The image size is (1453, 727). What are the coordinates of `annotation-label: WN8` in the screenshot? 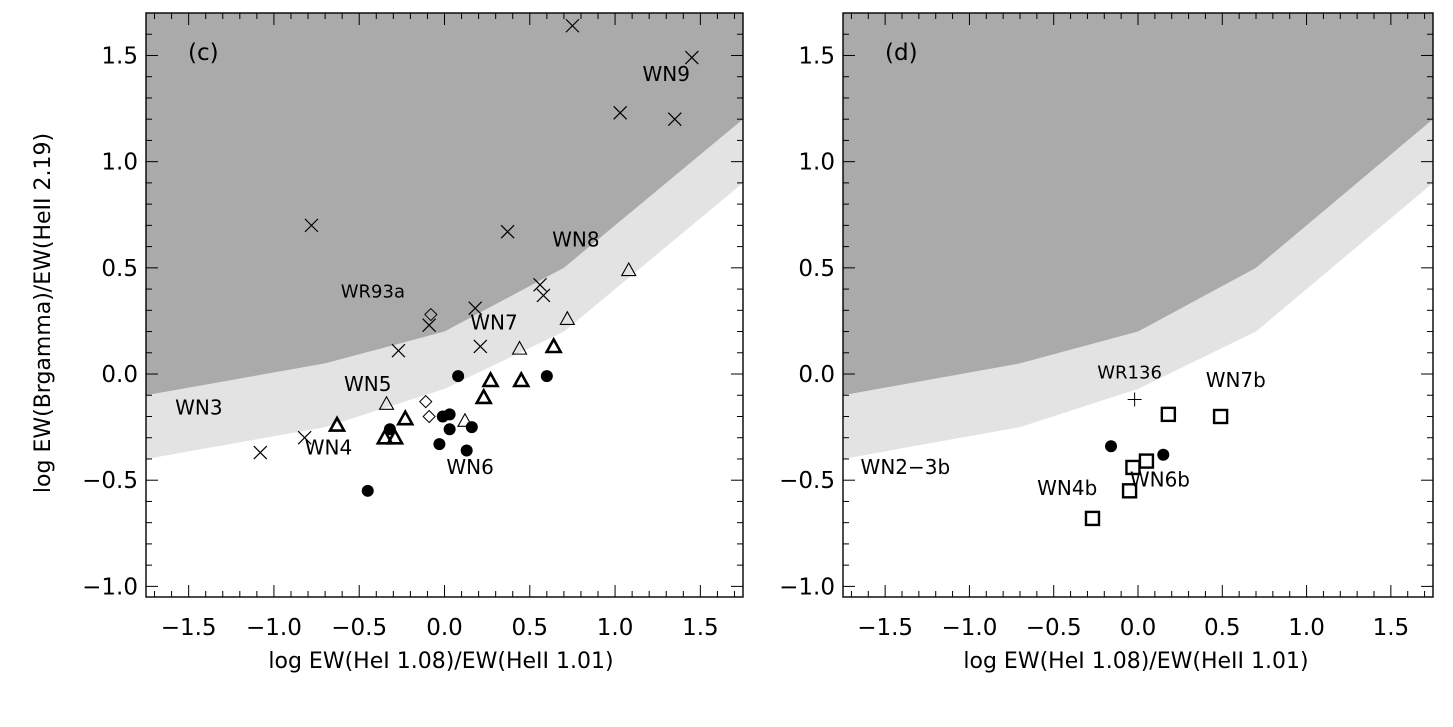 It's located at (575, 240).